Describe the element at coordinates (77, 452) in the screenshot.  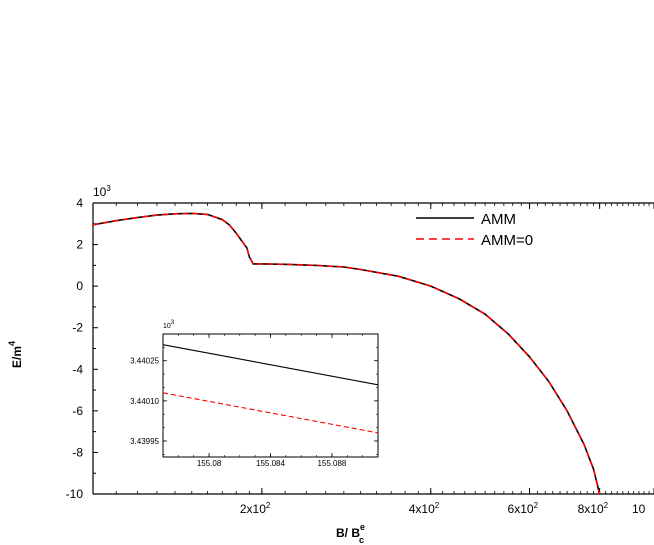
I see `y-tick-label: -8` at that location.